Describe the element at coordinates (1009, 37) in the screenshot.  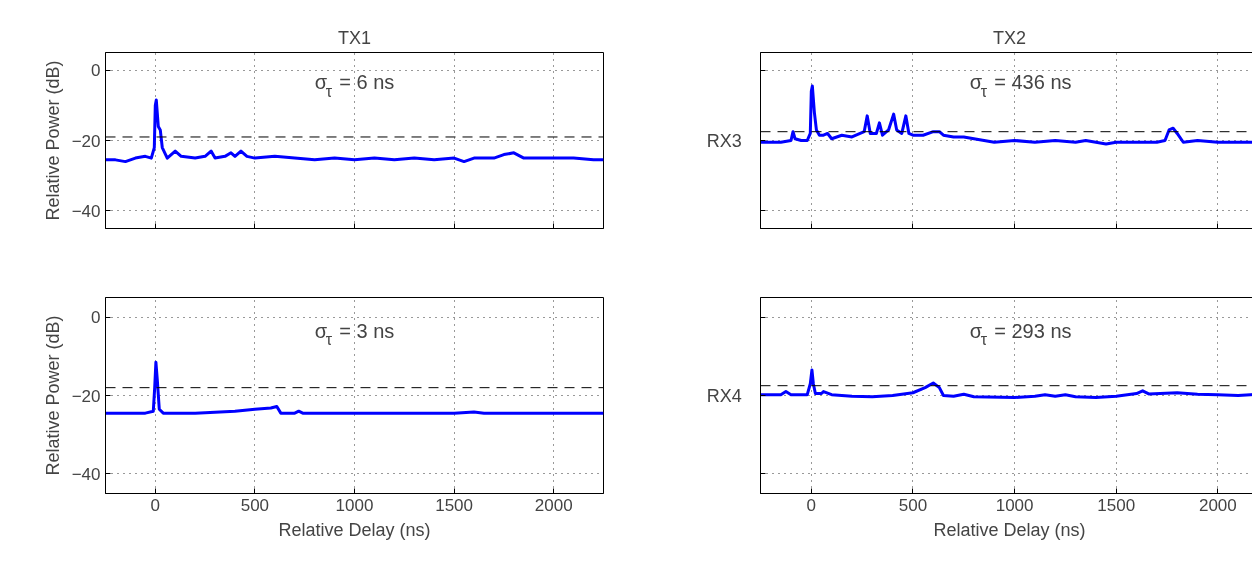
I see `chart-title: TX2` at that location.